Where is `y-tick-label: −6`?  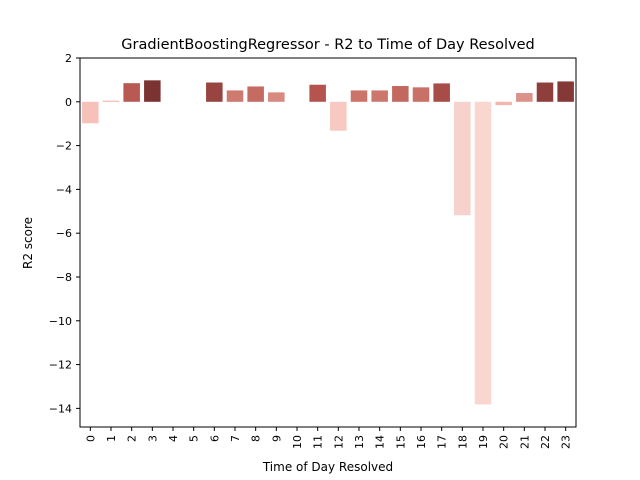 y-tick-label: −6 is located at coordinates (64, 233).